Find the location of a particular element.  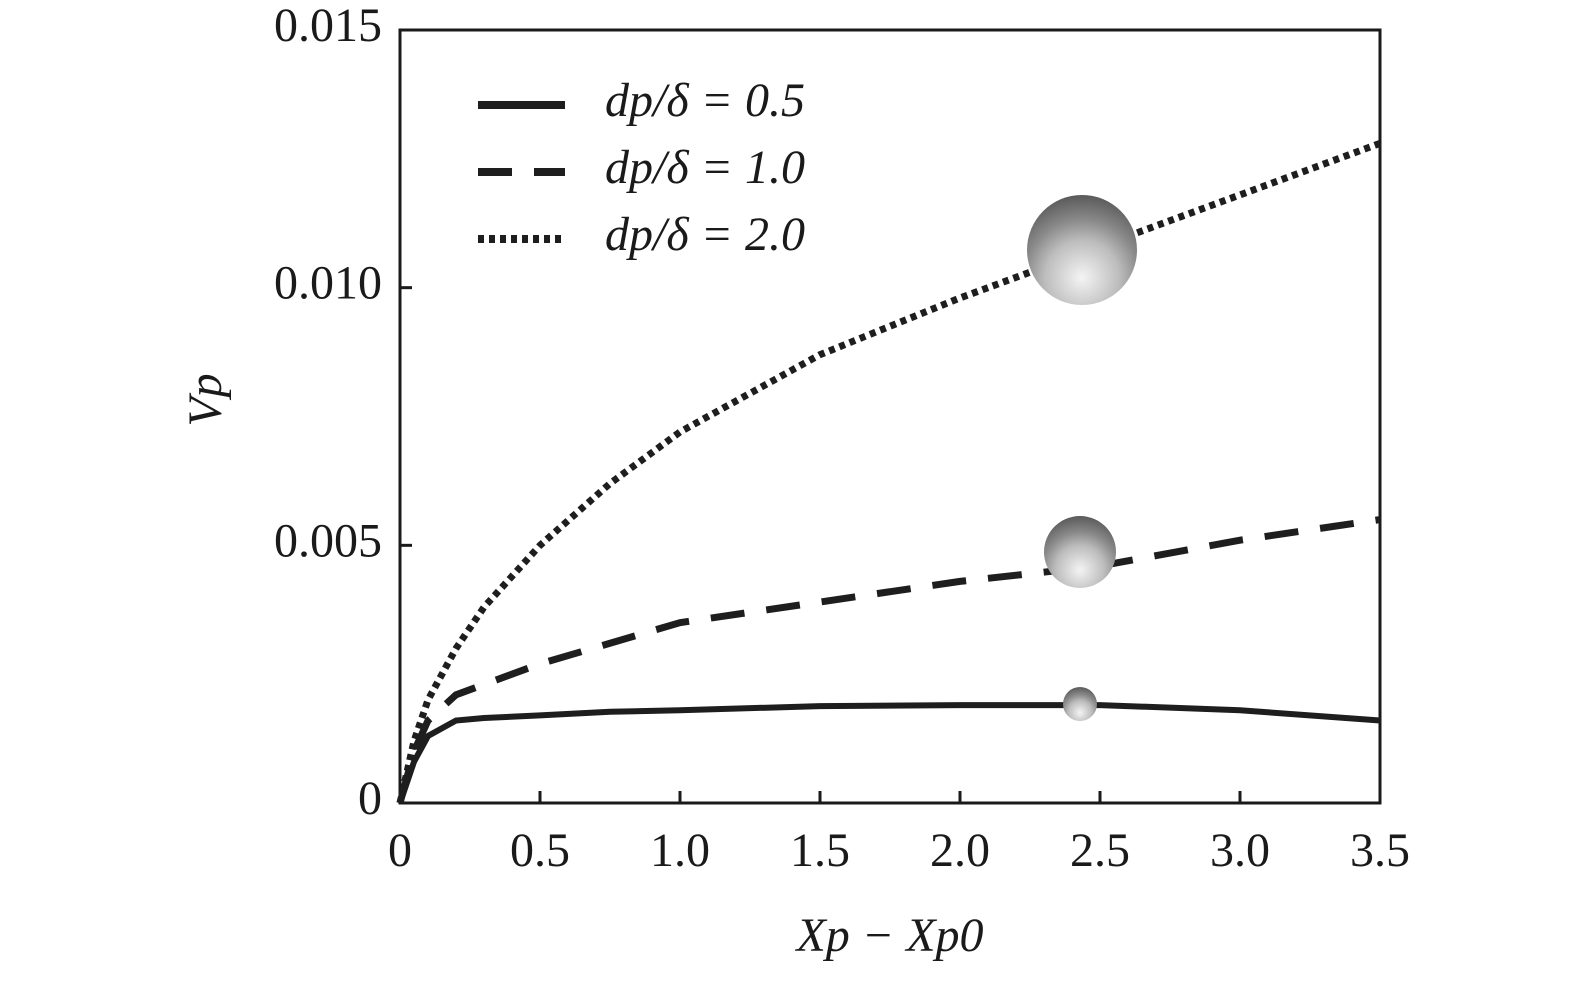

series-line is located at coordinates (889, 753).